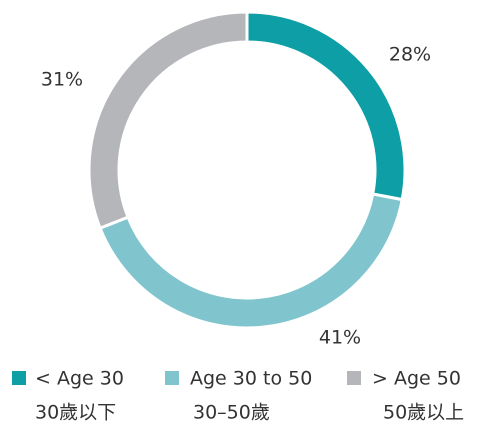  I want to click on legend-label: Age 30 to 50, so click(251, 379).